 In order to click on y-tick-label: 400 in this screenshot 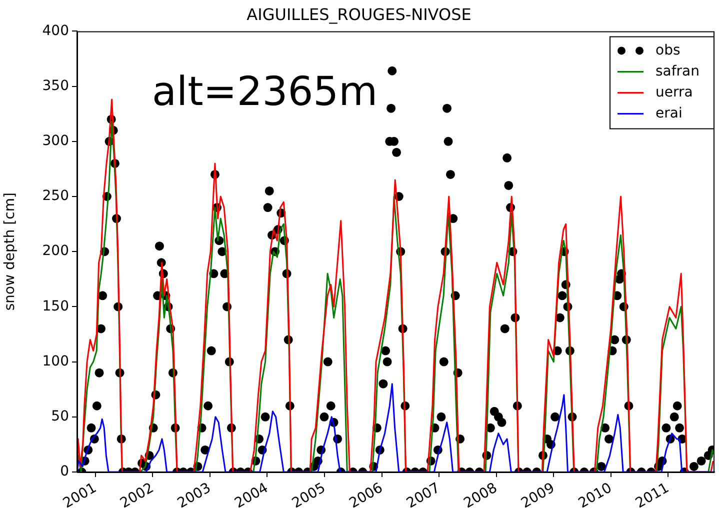, I will do `click(55, 30)`.